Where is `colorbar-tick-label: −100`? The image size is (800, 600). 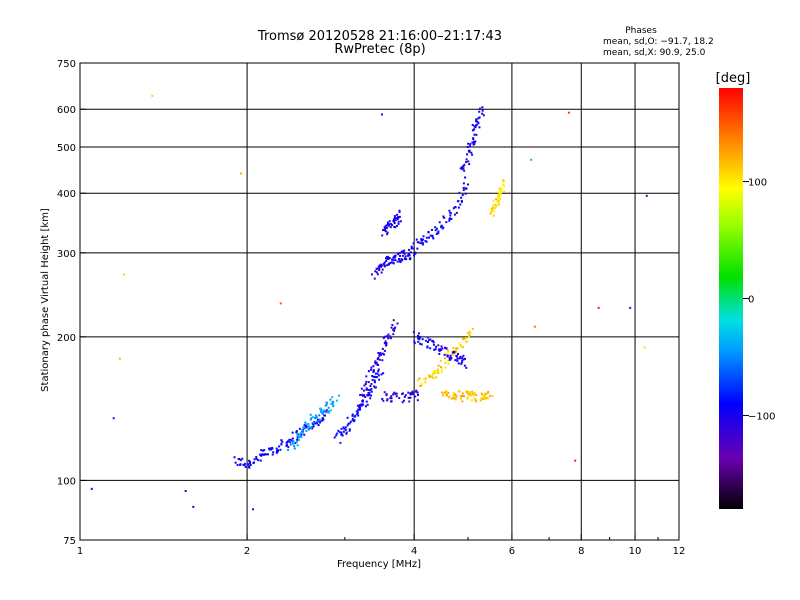 colorbar-tick-label: −100 is located at coordinates (761, 416).